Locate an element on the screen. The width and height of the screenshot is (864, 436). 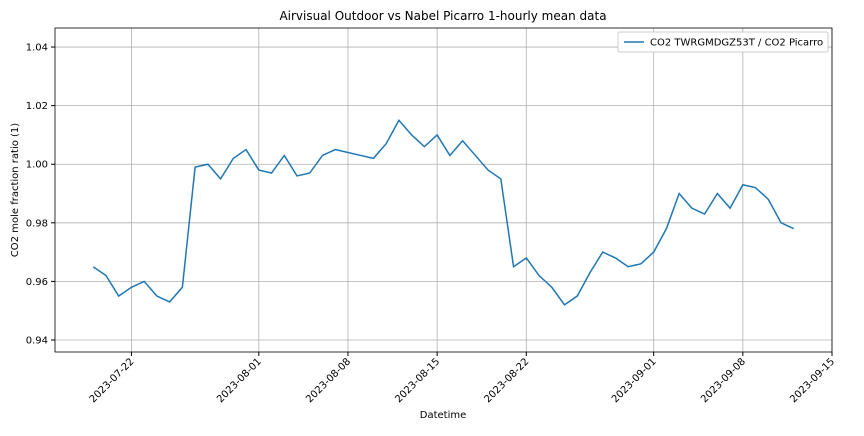
legend: CO2 TWRGMDGZ53T / CO2 Picarro is located at coordinates (723, 42).